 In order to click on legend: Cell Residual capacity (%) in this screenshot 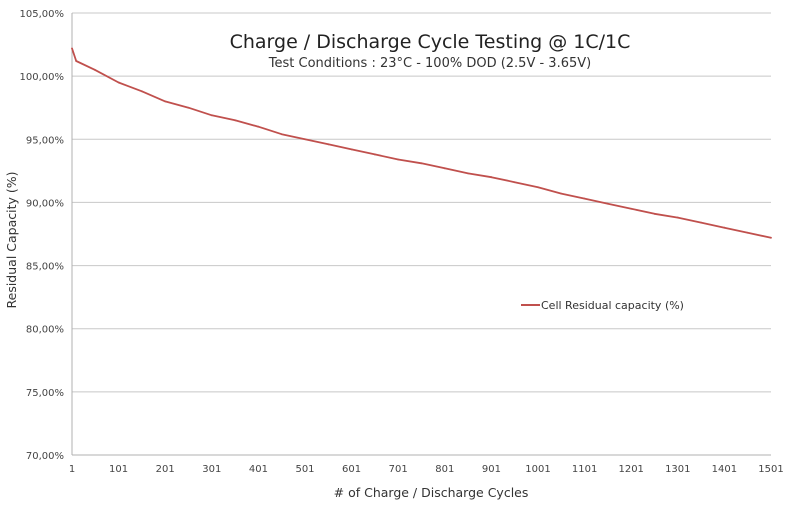, I will do `click(602, 305)`.